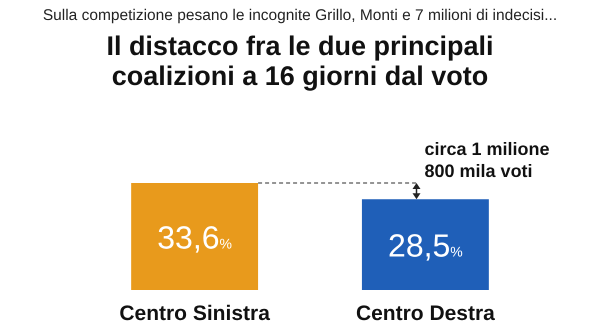  I want to click on x-tick-label: Centro Destra, so click(426, 313).